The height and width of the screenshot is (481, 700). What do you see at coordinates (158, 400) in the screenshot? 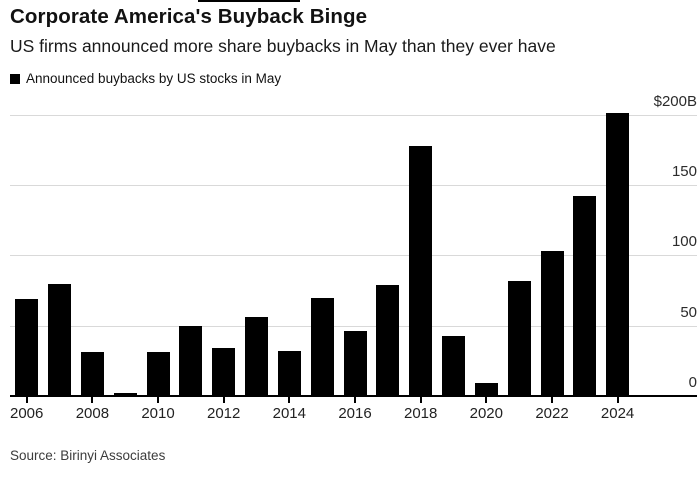
I see `x-axis-tick-2010` at bounding box center [158, 400].